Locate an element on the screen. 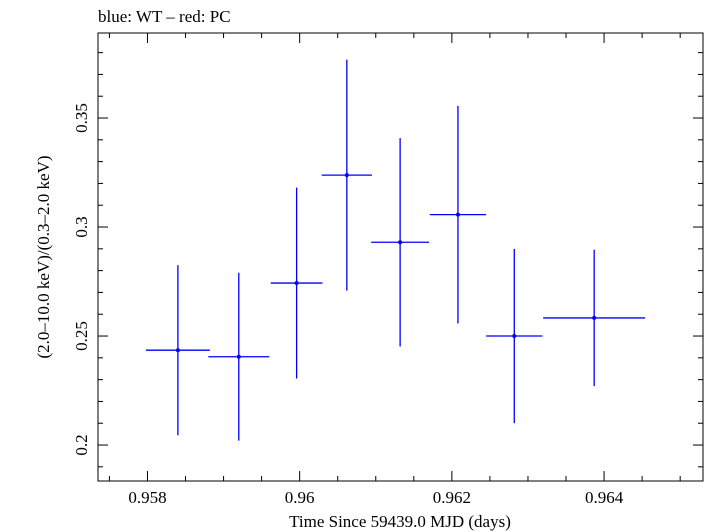  x-tick-label: 0.962 is located at coordinates (452, 497).